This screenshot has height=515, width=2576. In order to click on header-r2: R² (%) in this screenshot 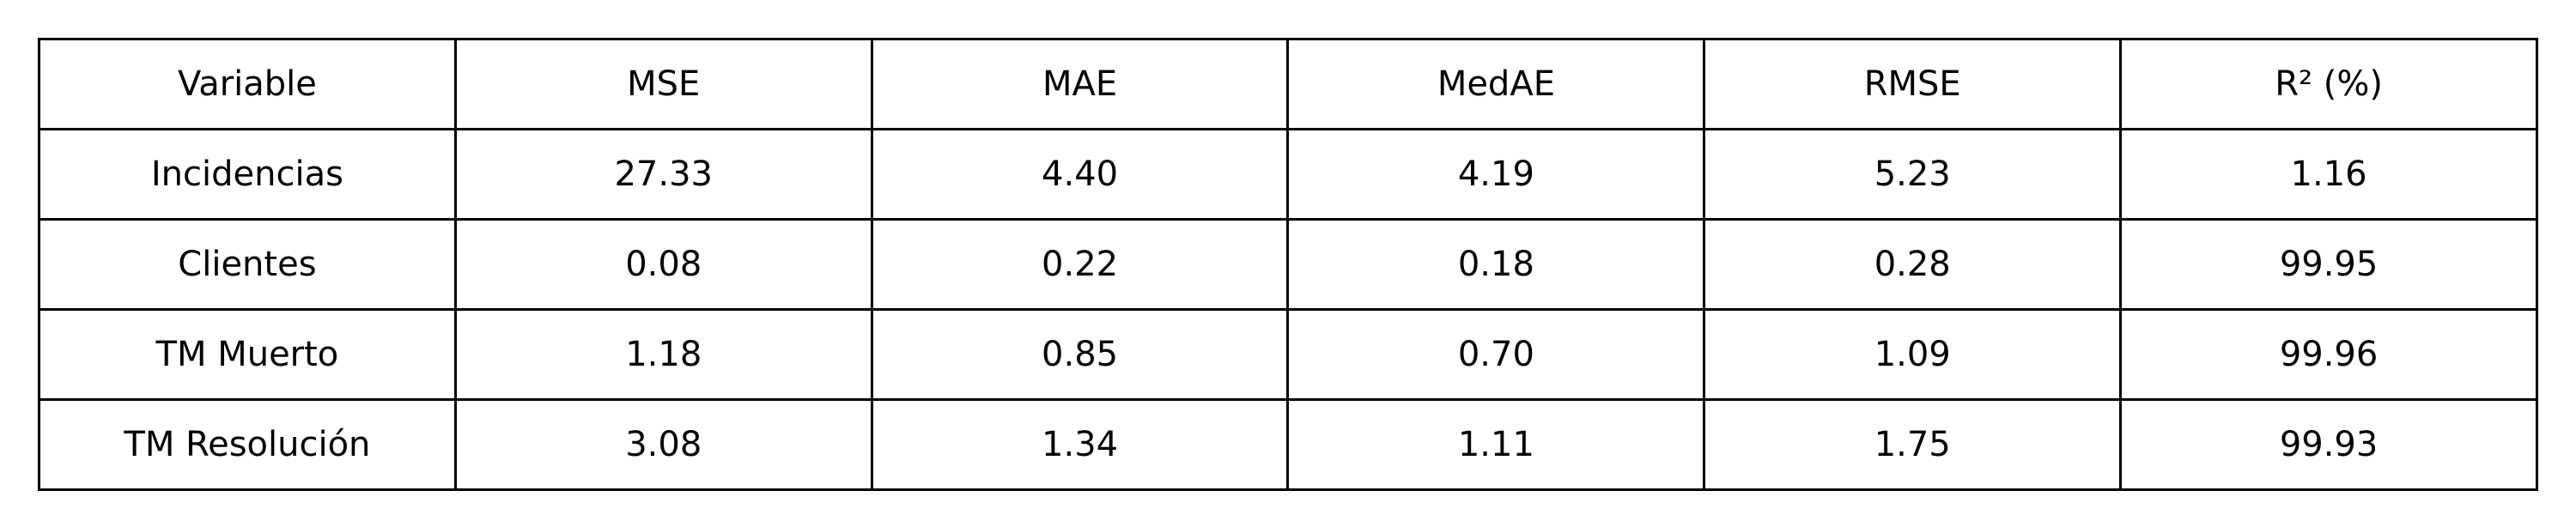, I will do `click(2328, 84)`.